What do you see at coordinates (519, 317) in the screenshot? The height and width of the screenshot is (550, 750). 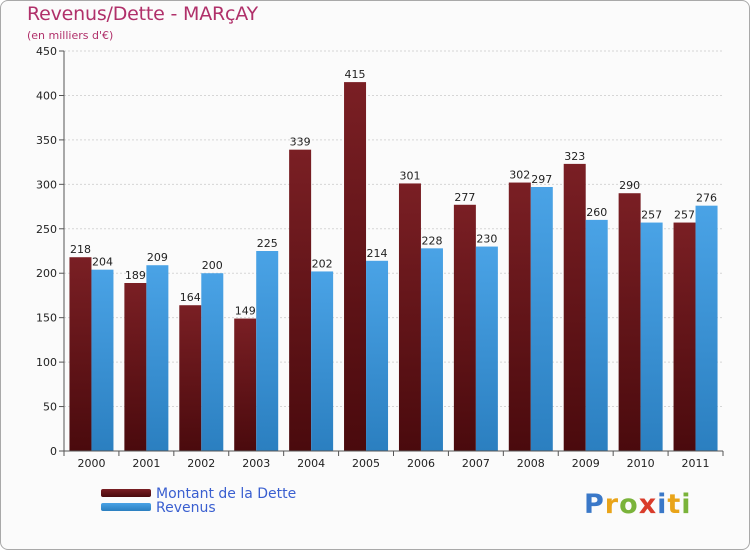 I see `bar-dette-2008` at bounding box center [519, 317].